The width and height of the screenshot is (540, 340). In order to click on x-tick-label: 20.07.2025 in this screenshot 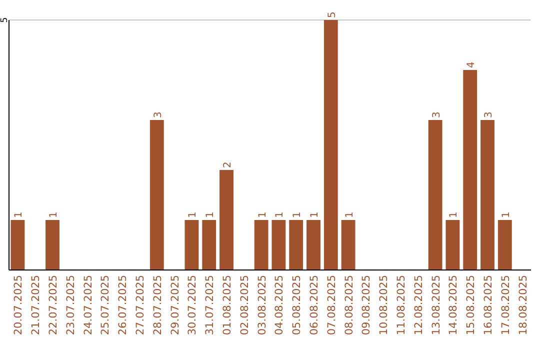, I will do `click(18, 305)`.